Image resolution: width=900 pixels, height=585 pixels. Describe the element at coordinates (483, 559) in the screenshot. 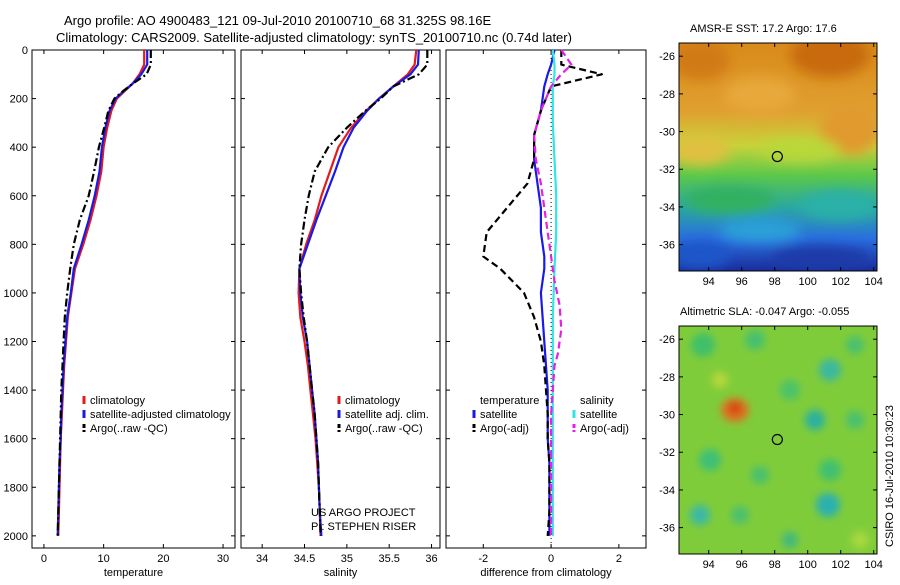

I see `x-tick-label: -2` at that location.